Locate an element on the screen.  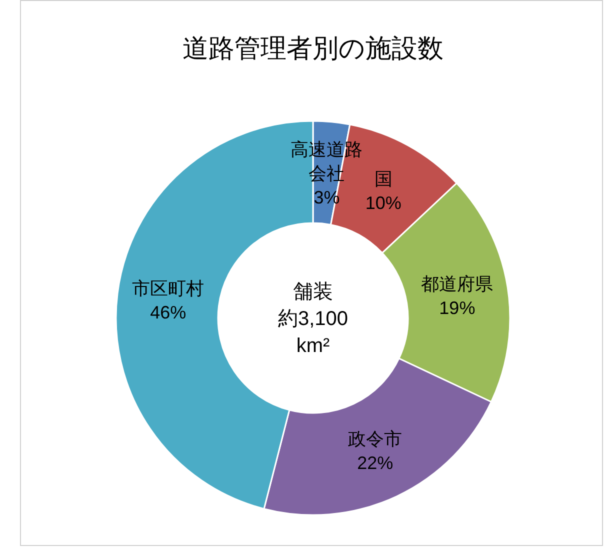
slice-label: 都道府県 is located at coordinates (457, 284).